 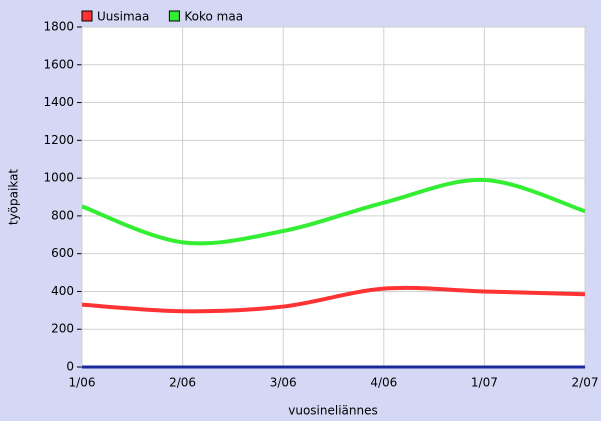 What do you see at coordinates (58, 102) in the screenshot?
I see `y-tick-label: 1400` at bounding box center [58, 102].